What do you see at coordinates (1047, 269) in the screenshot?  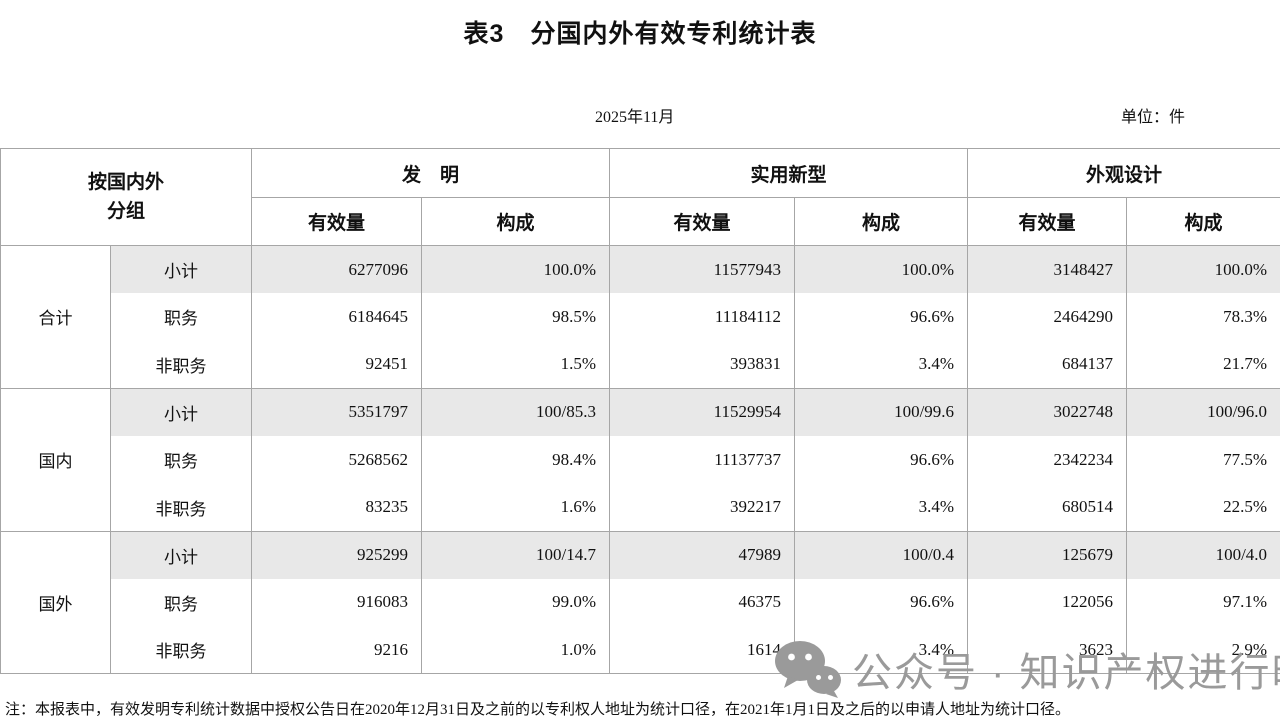 I see `cell-value: 3148427` at bounding box center [1047, 269].